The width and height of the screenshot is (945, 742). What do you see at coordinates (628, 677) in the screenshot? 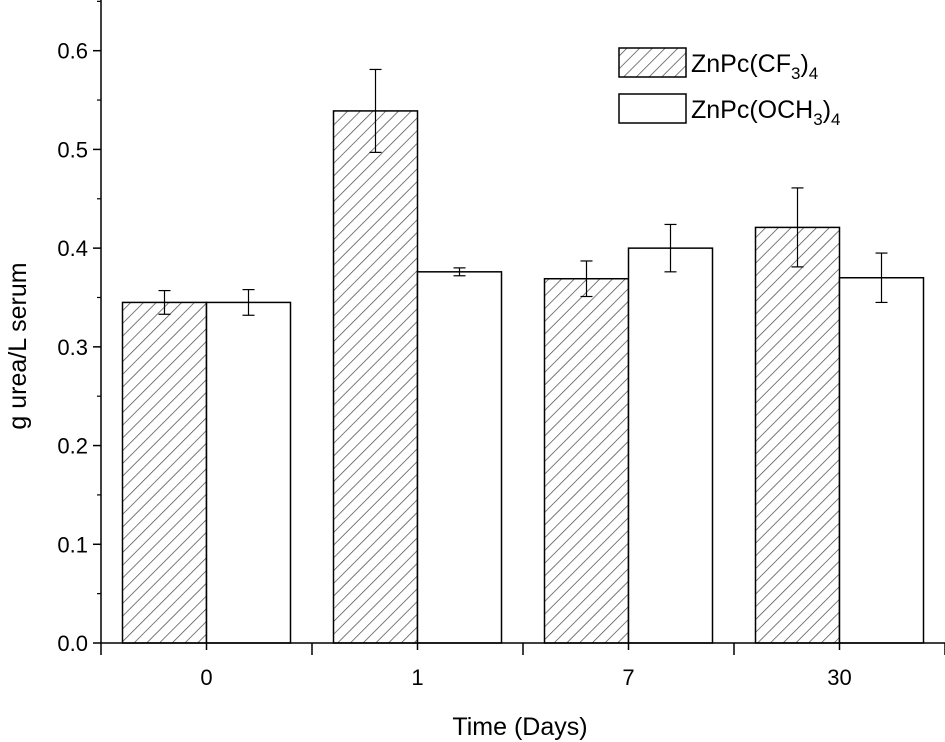
I see `x-tick-label: 7` at bounding box center [628, 677].